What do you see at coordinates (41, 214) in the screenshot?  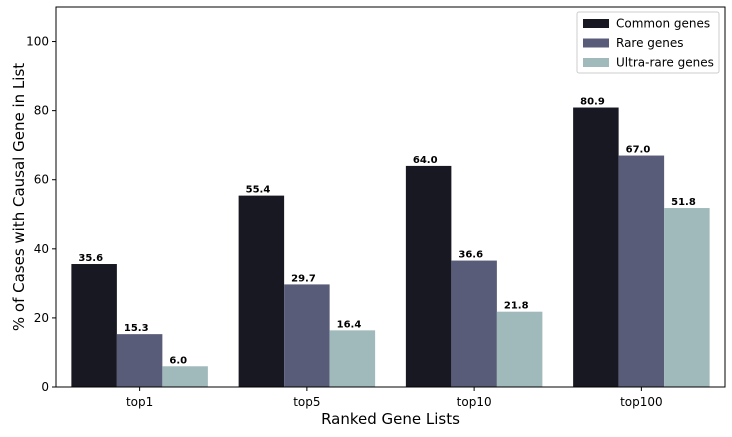 I see `y-axis-ticks: 0 20 40 60 80 100` at bounding box center [41, 214].